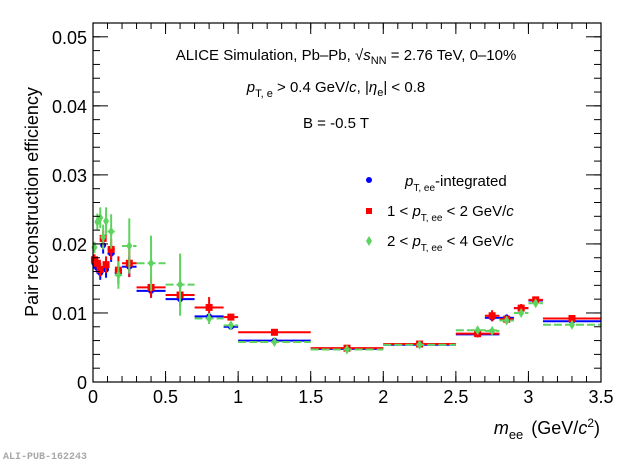  What do you see at coordinates (590, 423) in the screenshot?
I see `x-title-sup: 2` at bounding box center [590, 423].